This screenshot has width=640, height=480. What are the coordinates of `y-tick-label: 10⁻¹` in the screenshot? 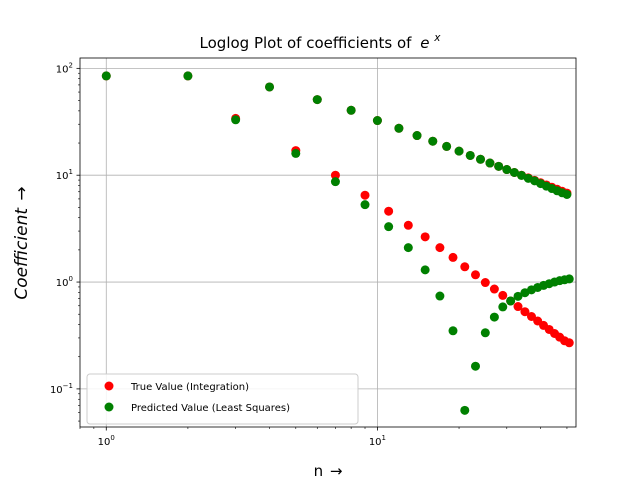 It's located at (61, 389).